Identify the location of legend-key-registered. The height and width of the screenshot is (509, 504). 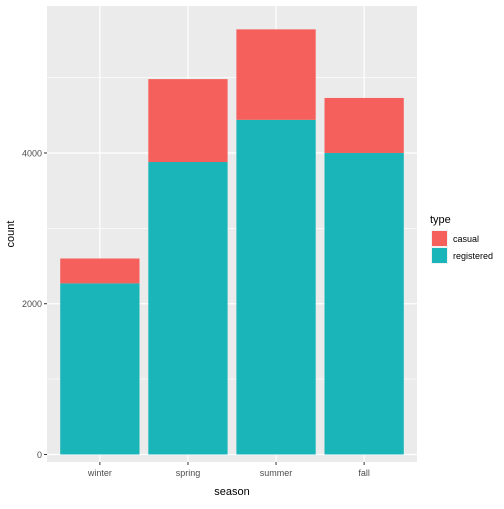
(439, 255).